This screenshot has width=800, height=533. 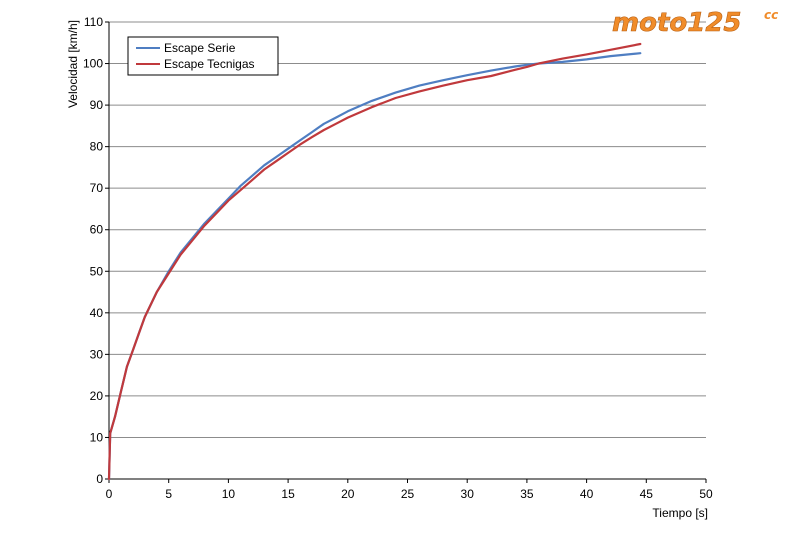 I want to click on y-axis-label: Velocidad [km/h], so click(x=73, y=64).